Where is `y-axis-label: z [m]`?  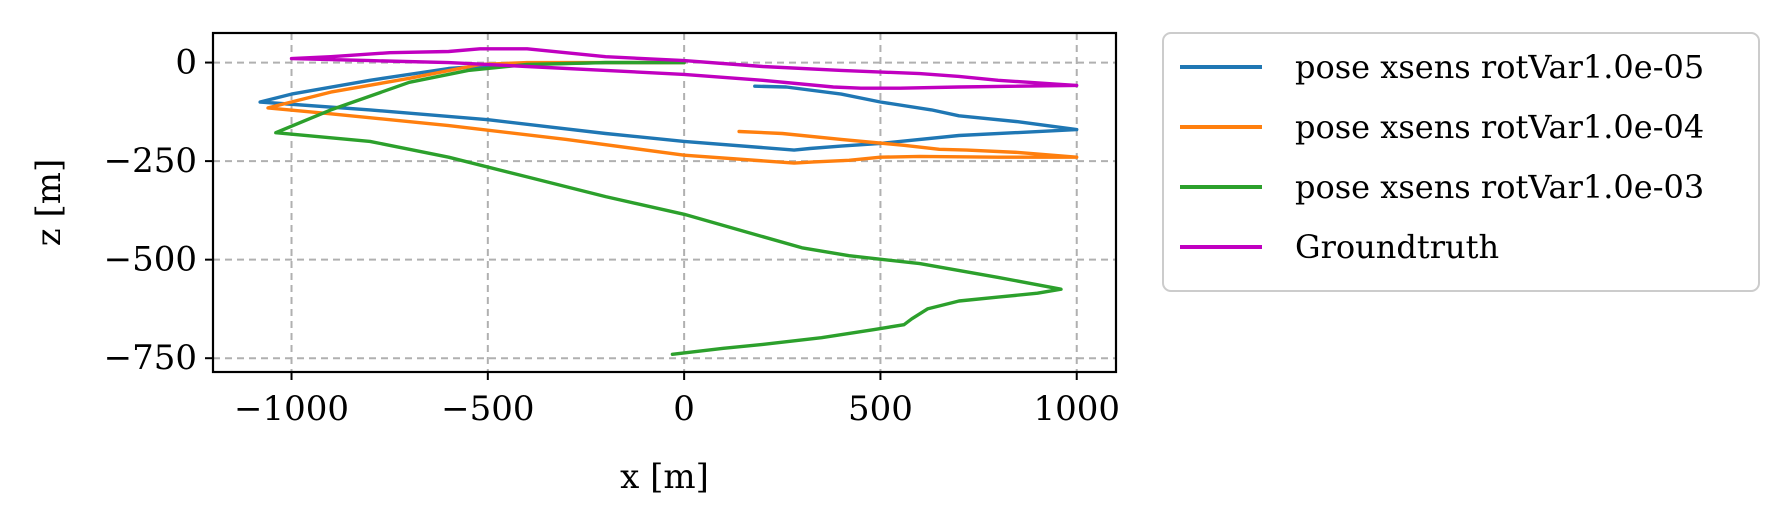
y-axis-label: z [m] is located at coordinates (49, 203).